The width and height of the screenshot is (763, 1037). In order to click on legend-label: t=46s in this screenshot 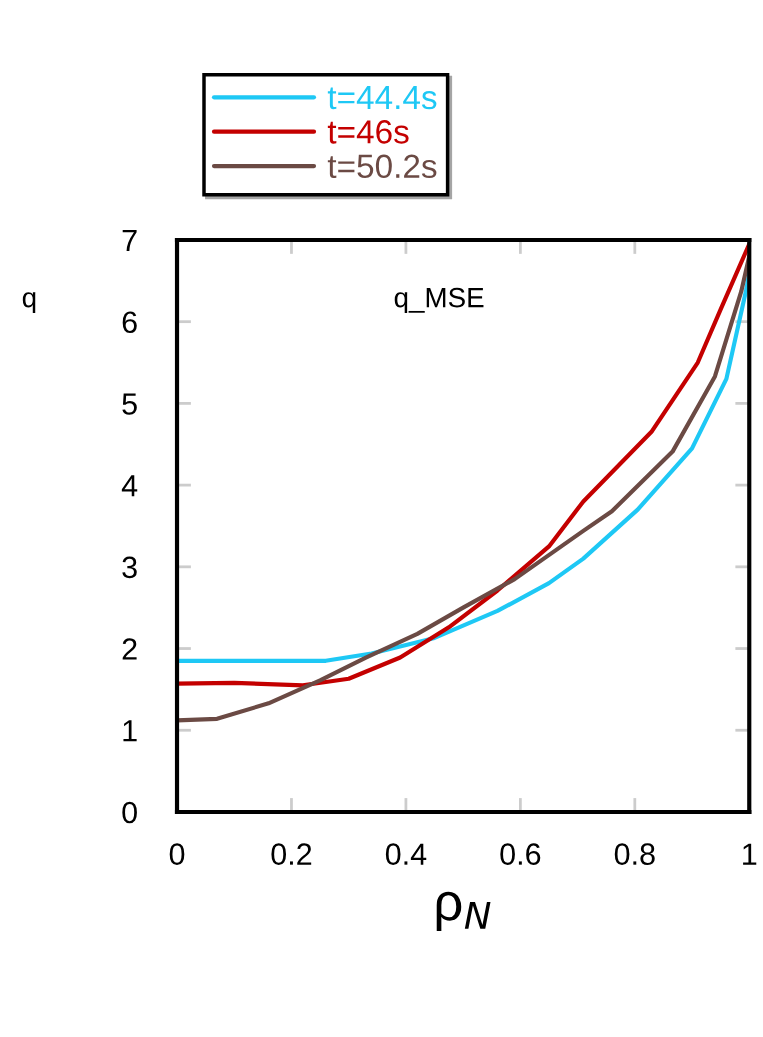, I will do `click(368, 132)`.